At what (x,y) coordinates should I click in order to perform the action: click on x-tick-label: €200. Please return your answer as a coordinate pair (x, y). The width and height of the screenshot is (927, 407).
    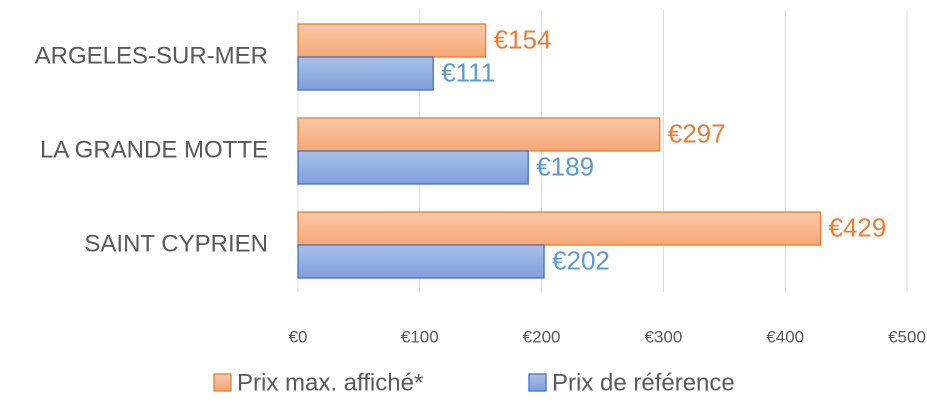
    Looking at the image, I should click on (542, 336).